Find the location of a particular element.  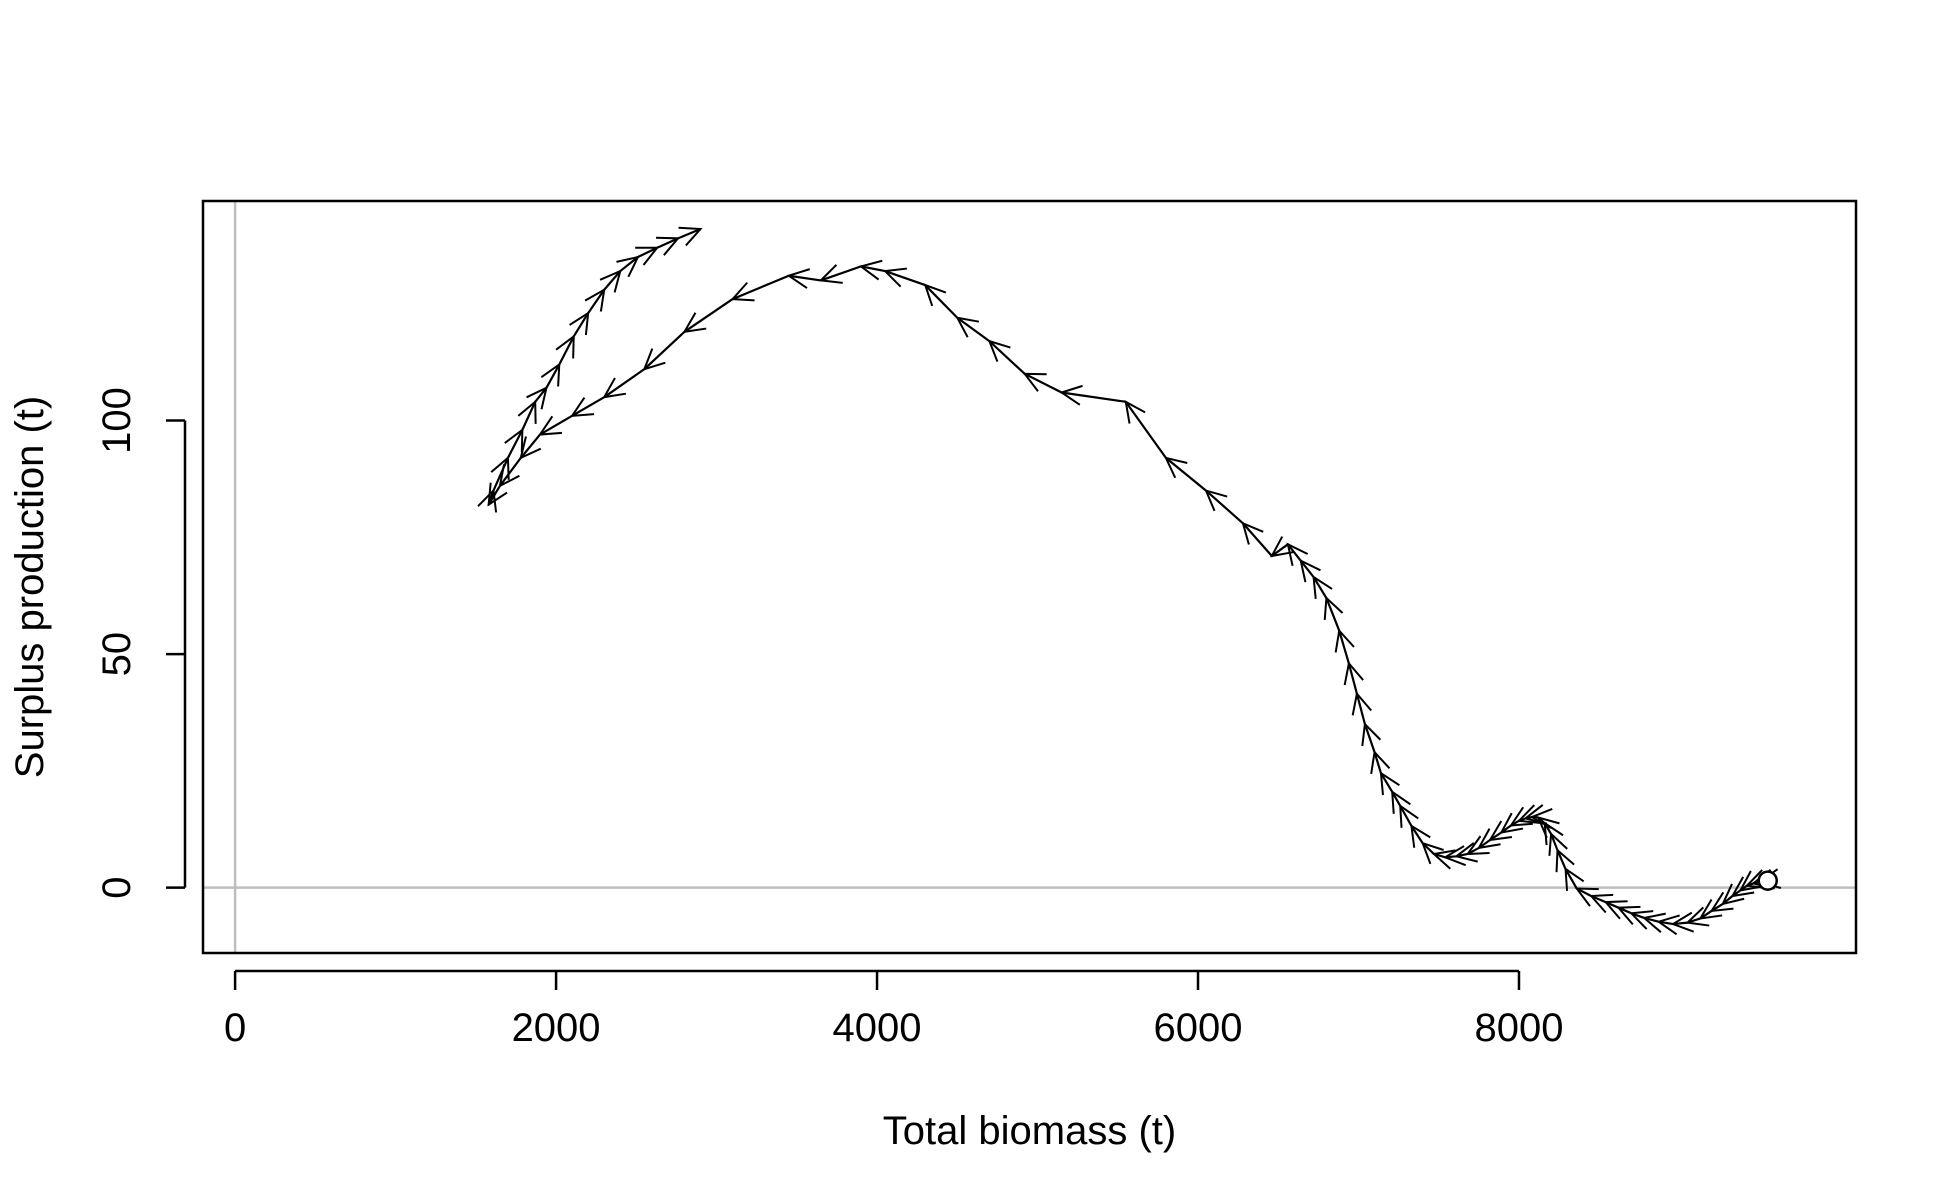

y-tick-label: 0 is located at coordinates (117, 887).